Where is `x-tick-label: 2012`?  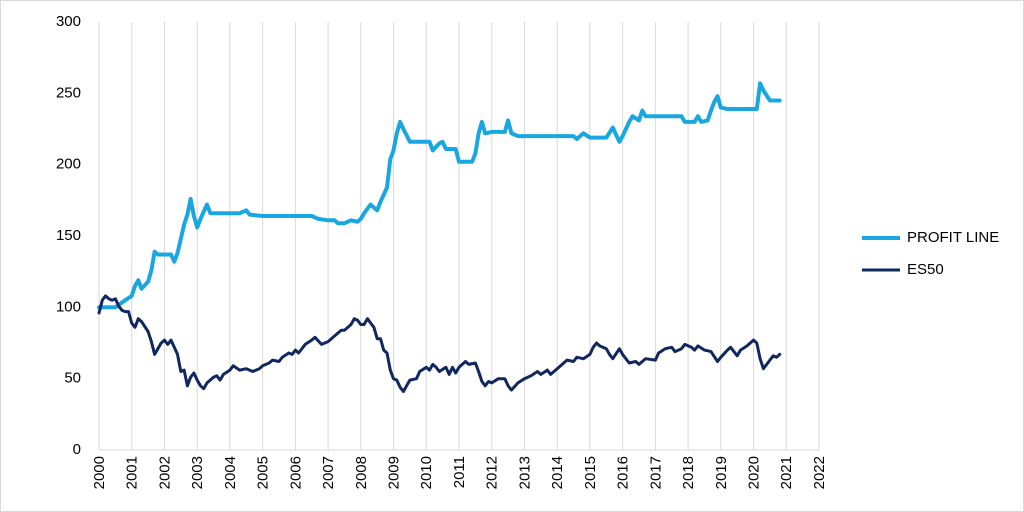 x-tick-label: 2012 is located at coordinates (492, 472).